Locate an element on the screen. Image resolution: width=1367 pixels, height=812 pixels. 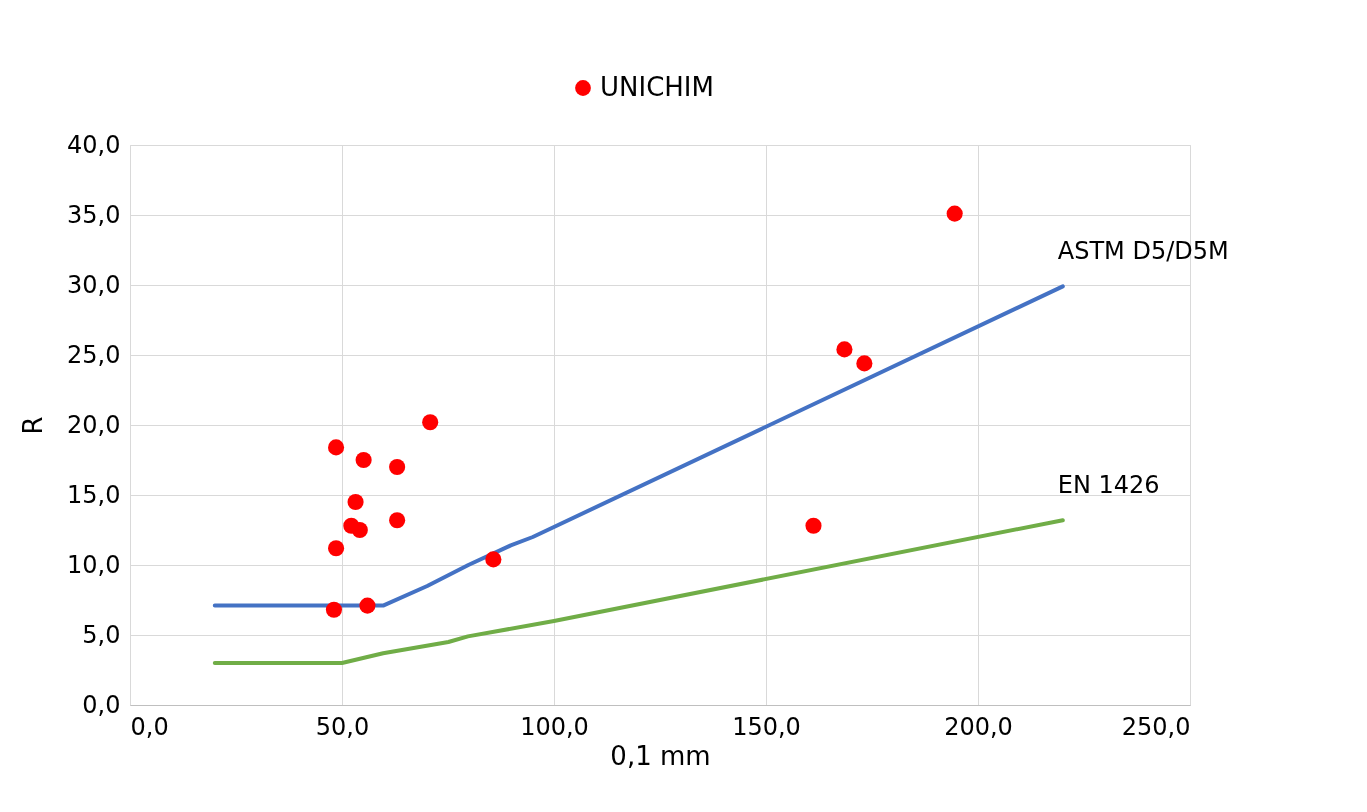
x-axis-title: 0,1 mm is located at coordinates (660, 755).